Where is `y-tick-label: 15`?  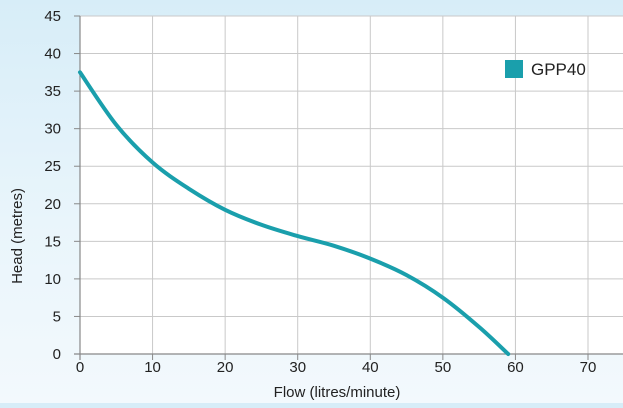 y-tick-label: 15 is located at coordinates (52, 241).